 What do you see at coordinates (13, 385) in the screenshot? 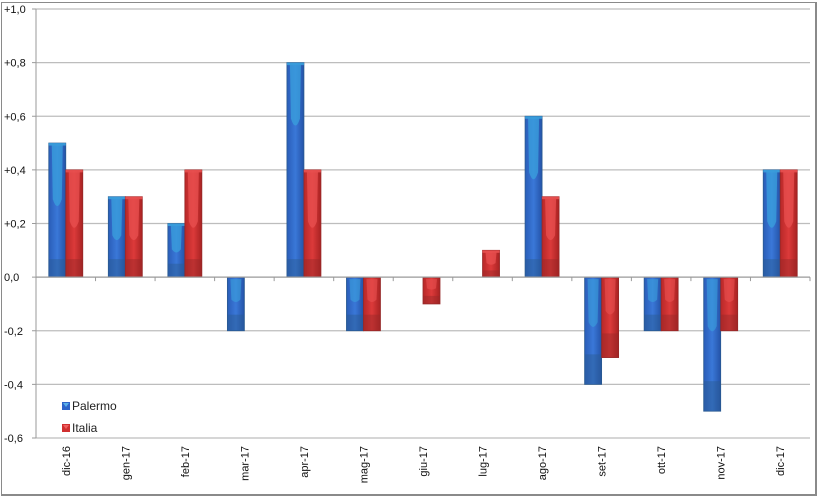
I see `y-tick-label: -0,4` at bounding box center [13, 385].